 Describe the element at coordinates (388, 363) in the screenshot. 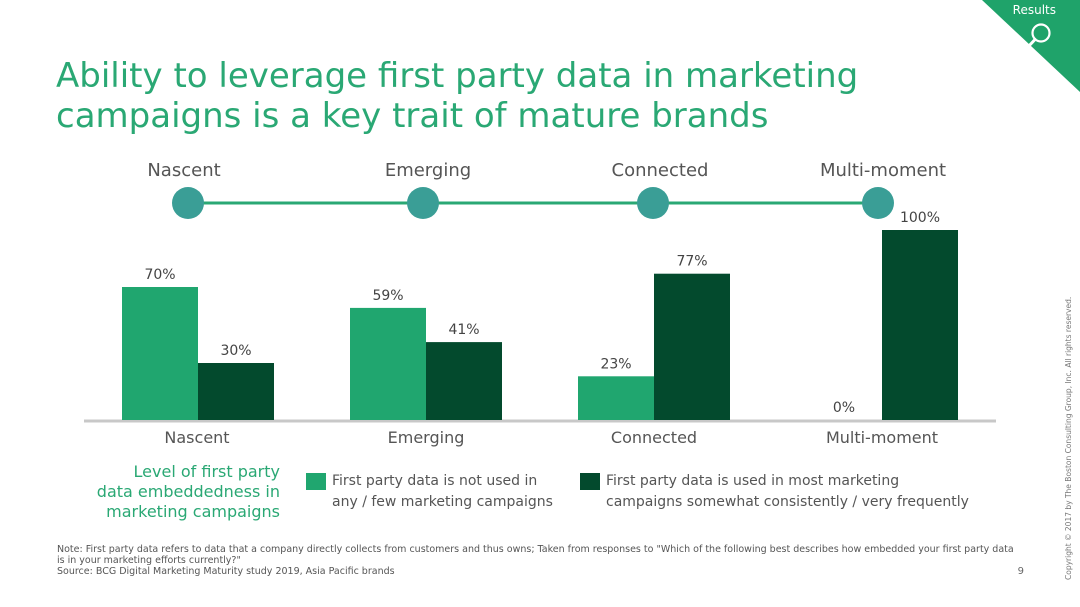

I see `bar-emerging-not-used` at that location.